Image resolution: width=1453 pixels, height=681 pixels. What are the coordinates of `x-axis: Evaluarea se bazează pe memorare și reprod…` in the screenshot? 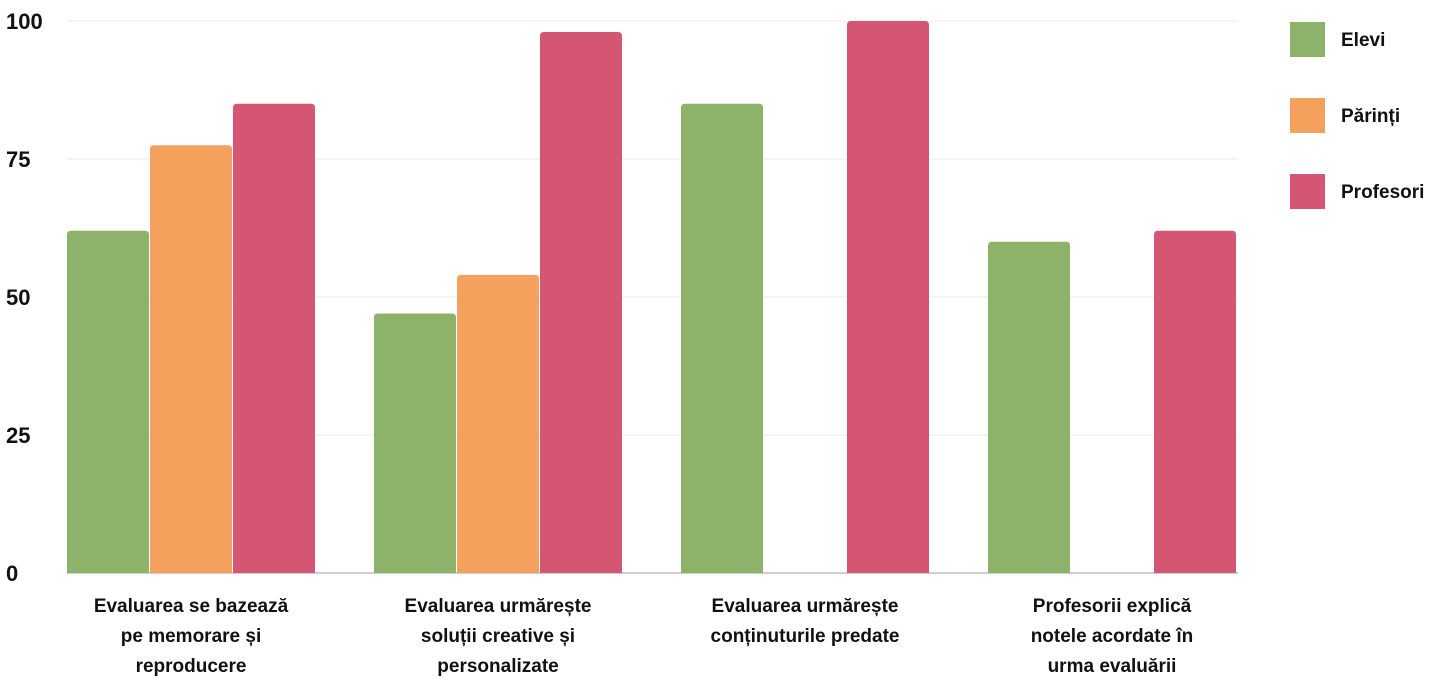 It's located at (644, 636).